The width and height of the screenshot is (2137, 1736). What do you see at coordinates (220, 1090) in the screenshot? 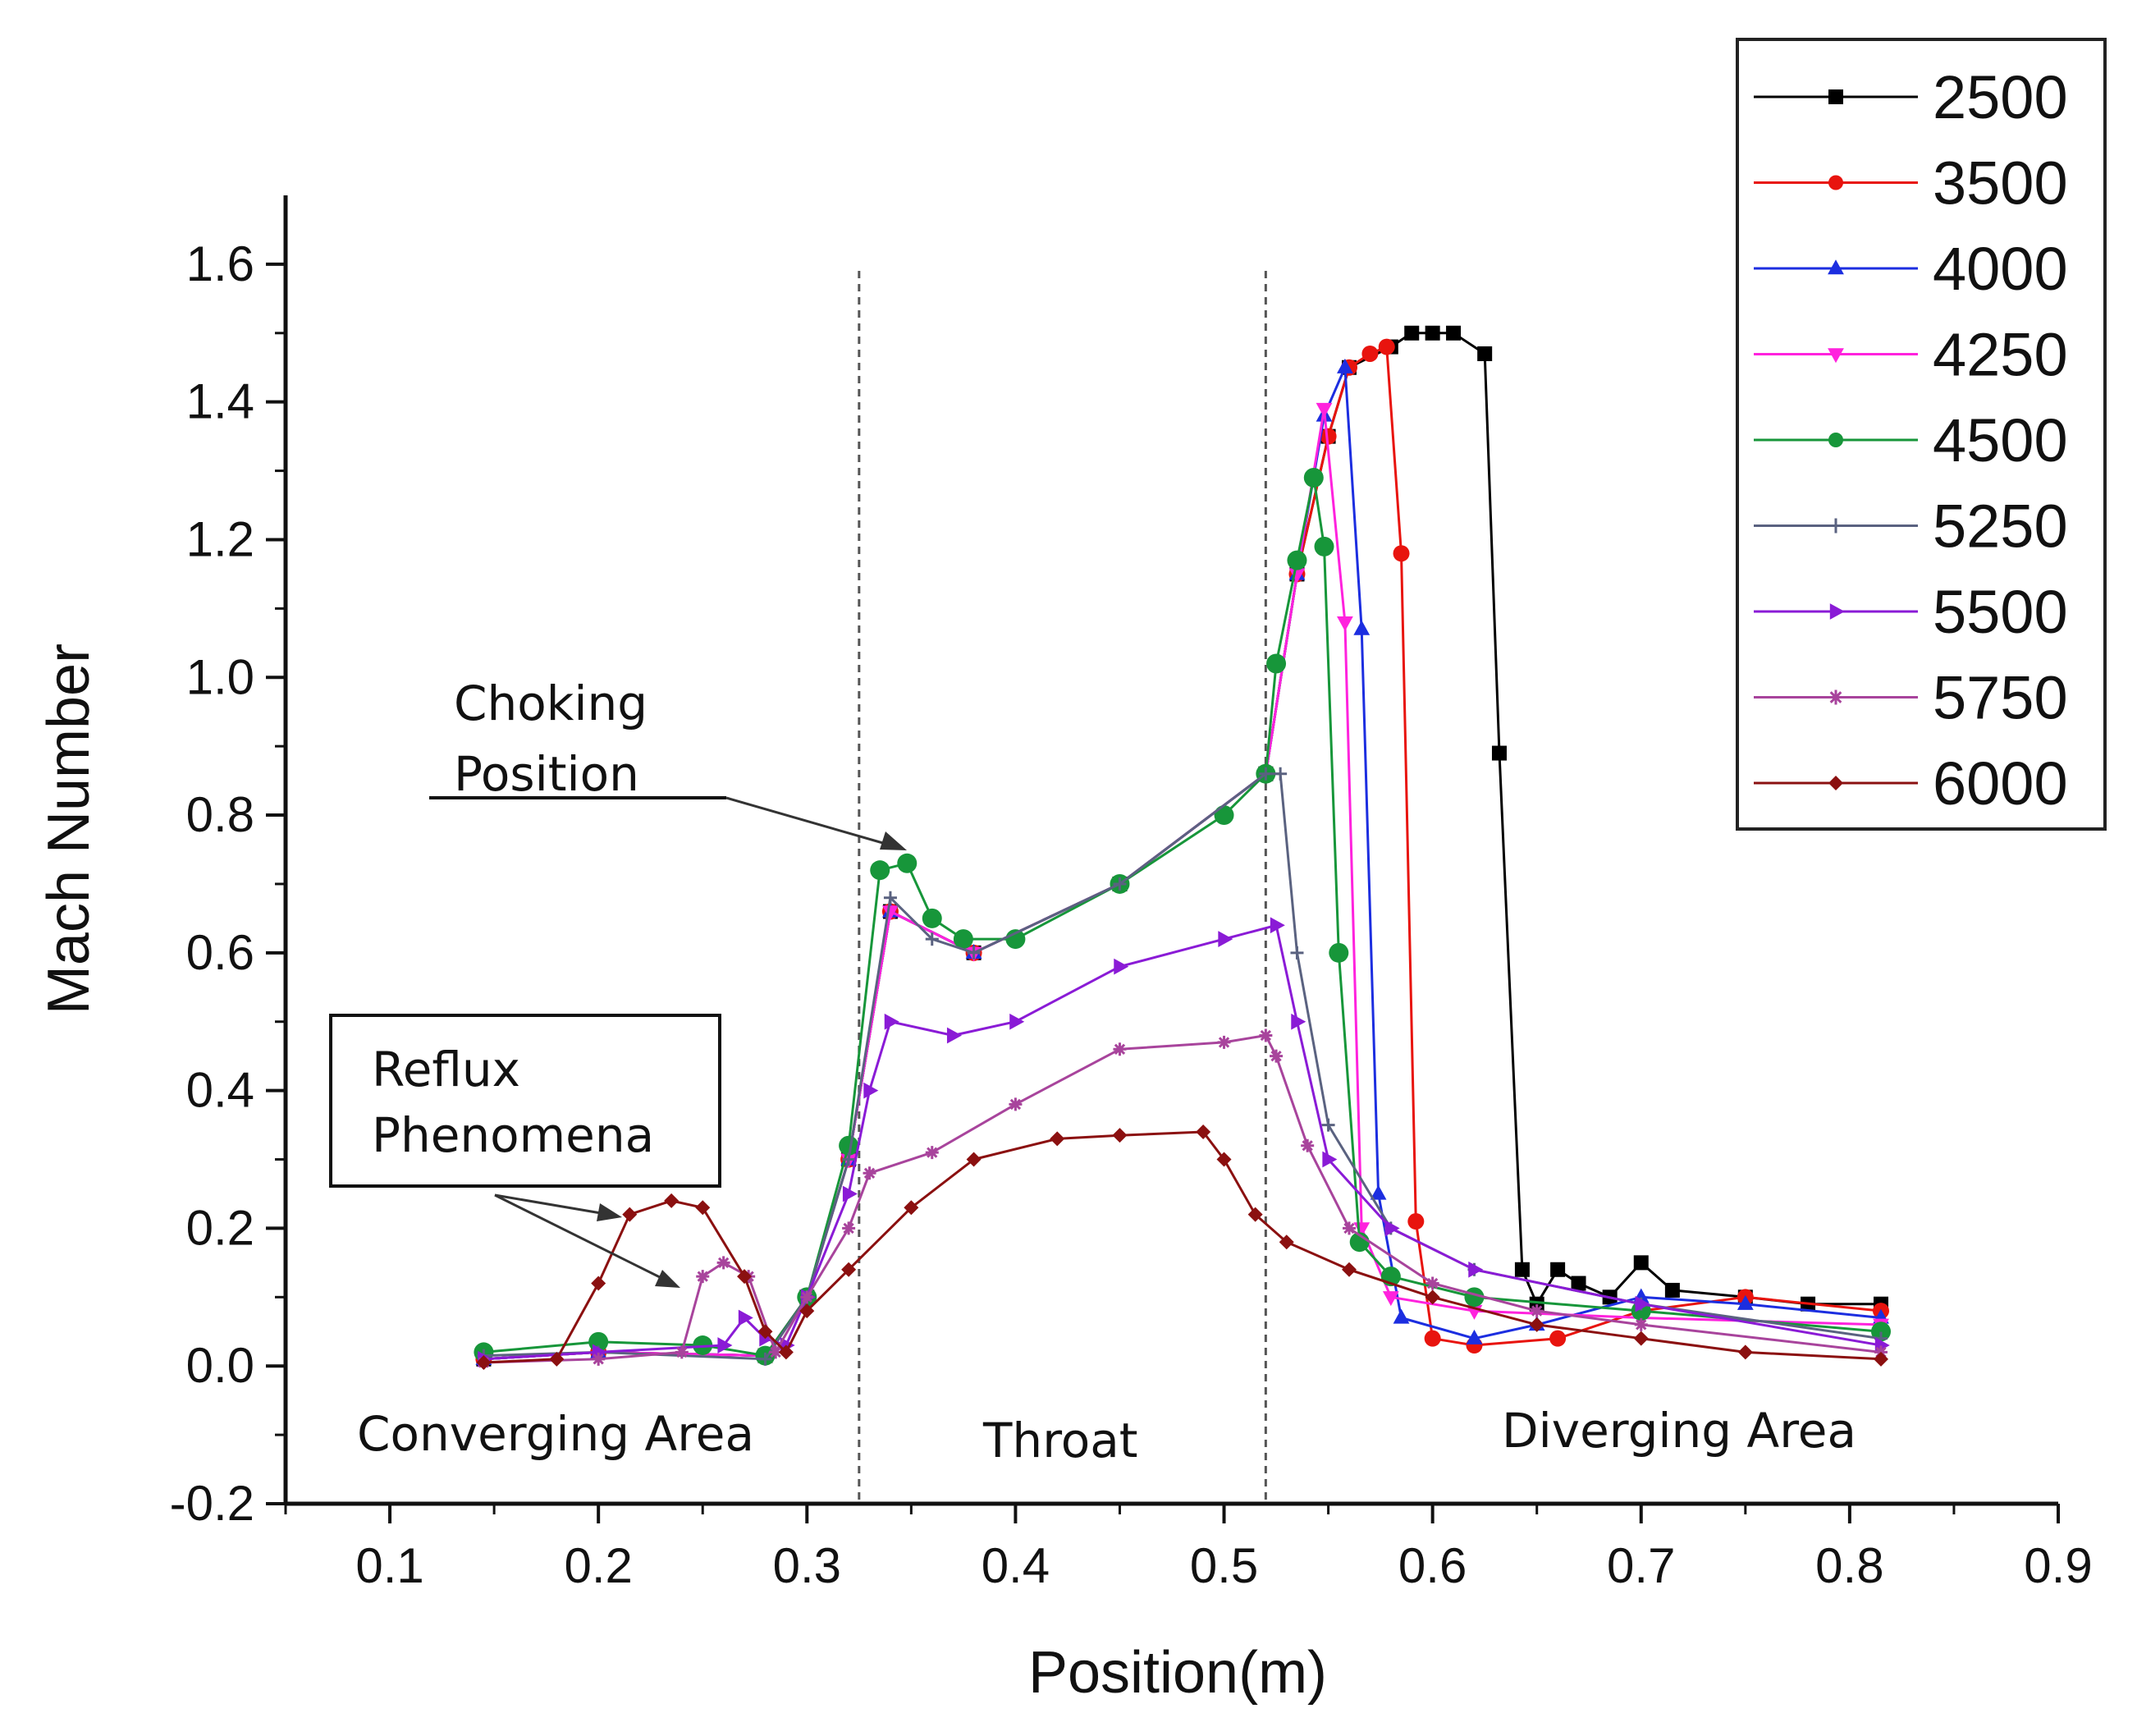
I see `y-tick-label: 0.4` at bounding box center [220, 1090].